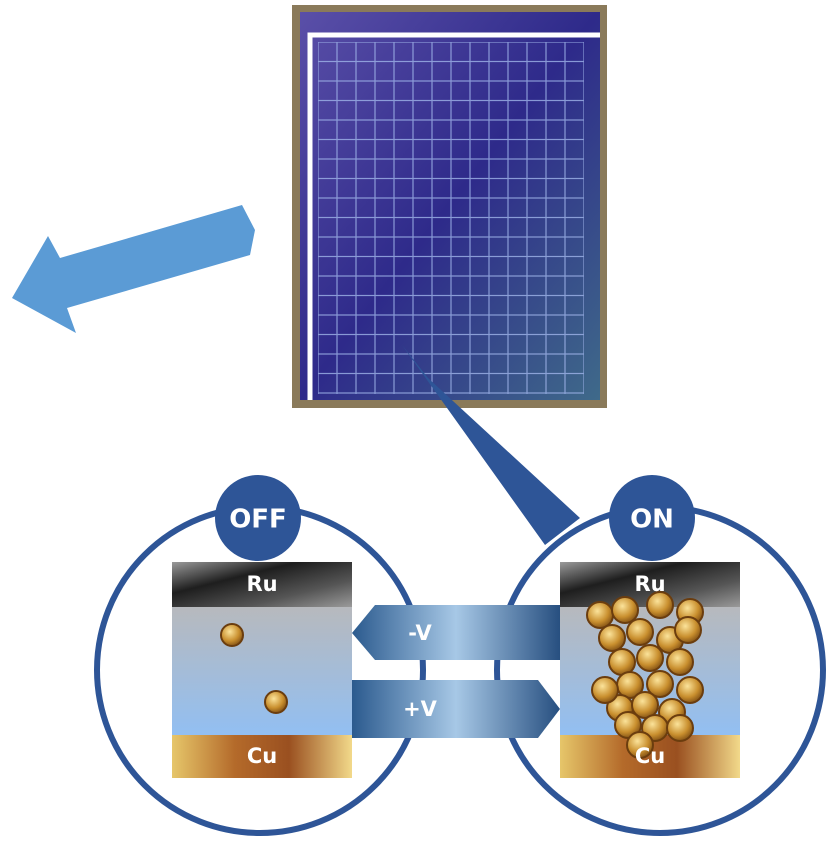 This screenshot has height=847, width=833. What do you see at coordinates (451, 218) in the screenshot?
I see `chip-grid` at bounding box center [451, 218].